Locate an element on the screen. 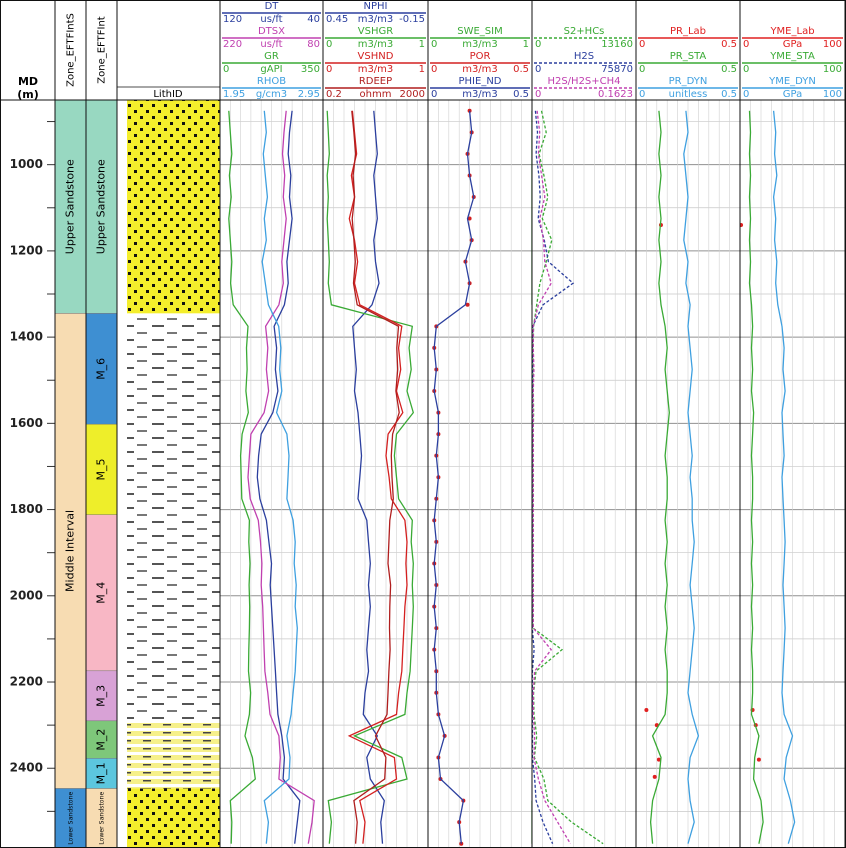 This screenshot has width=846, height=848. curve-name: RDEEP is located at coordinates (375, 81).